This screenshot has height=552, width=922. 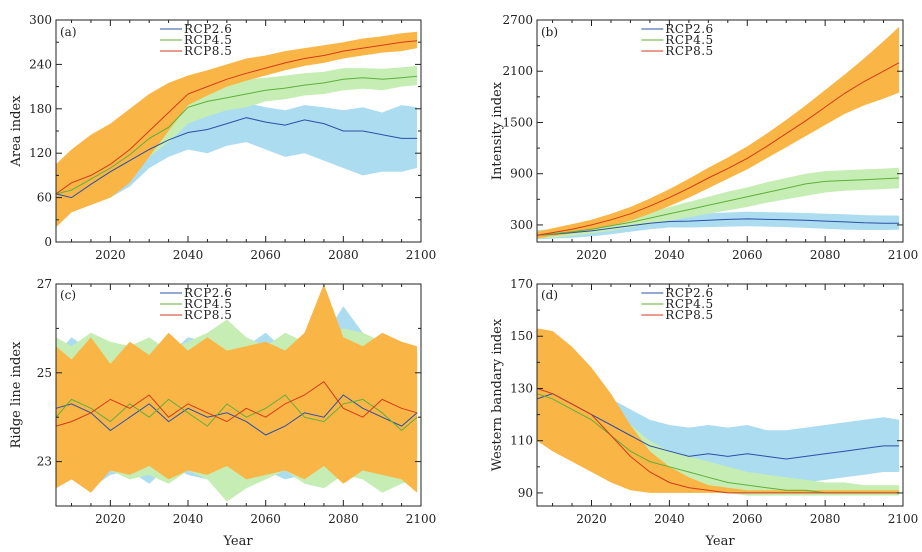 I want to click on panel-b-legend-label-rcp85: RCP8.5, so click(x=689, y=51).